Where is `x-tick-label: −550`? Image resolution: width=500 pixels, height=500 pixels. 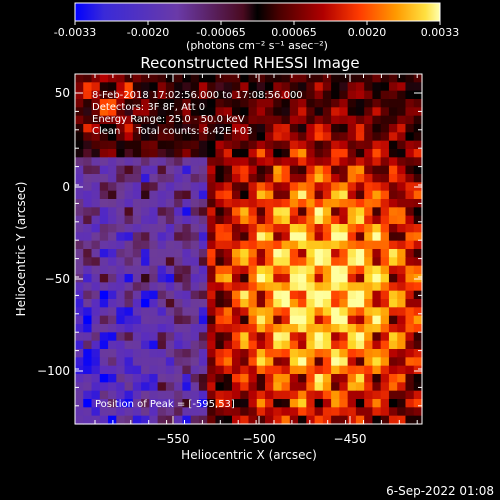 x-tick-label: −550 is located at coordinates (173, 439).